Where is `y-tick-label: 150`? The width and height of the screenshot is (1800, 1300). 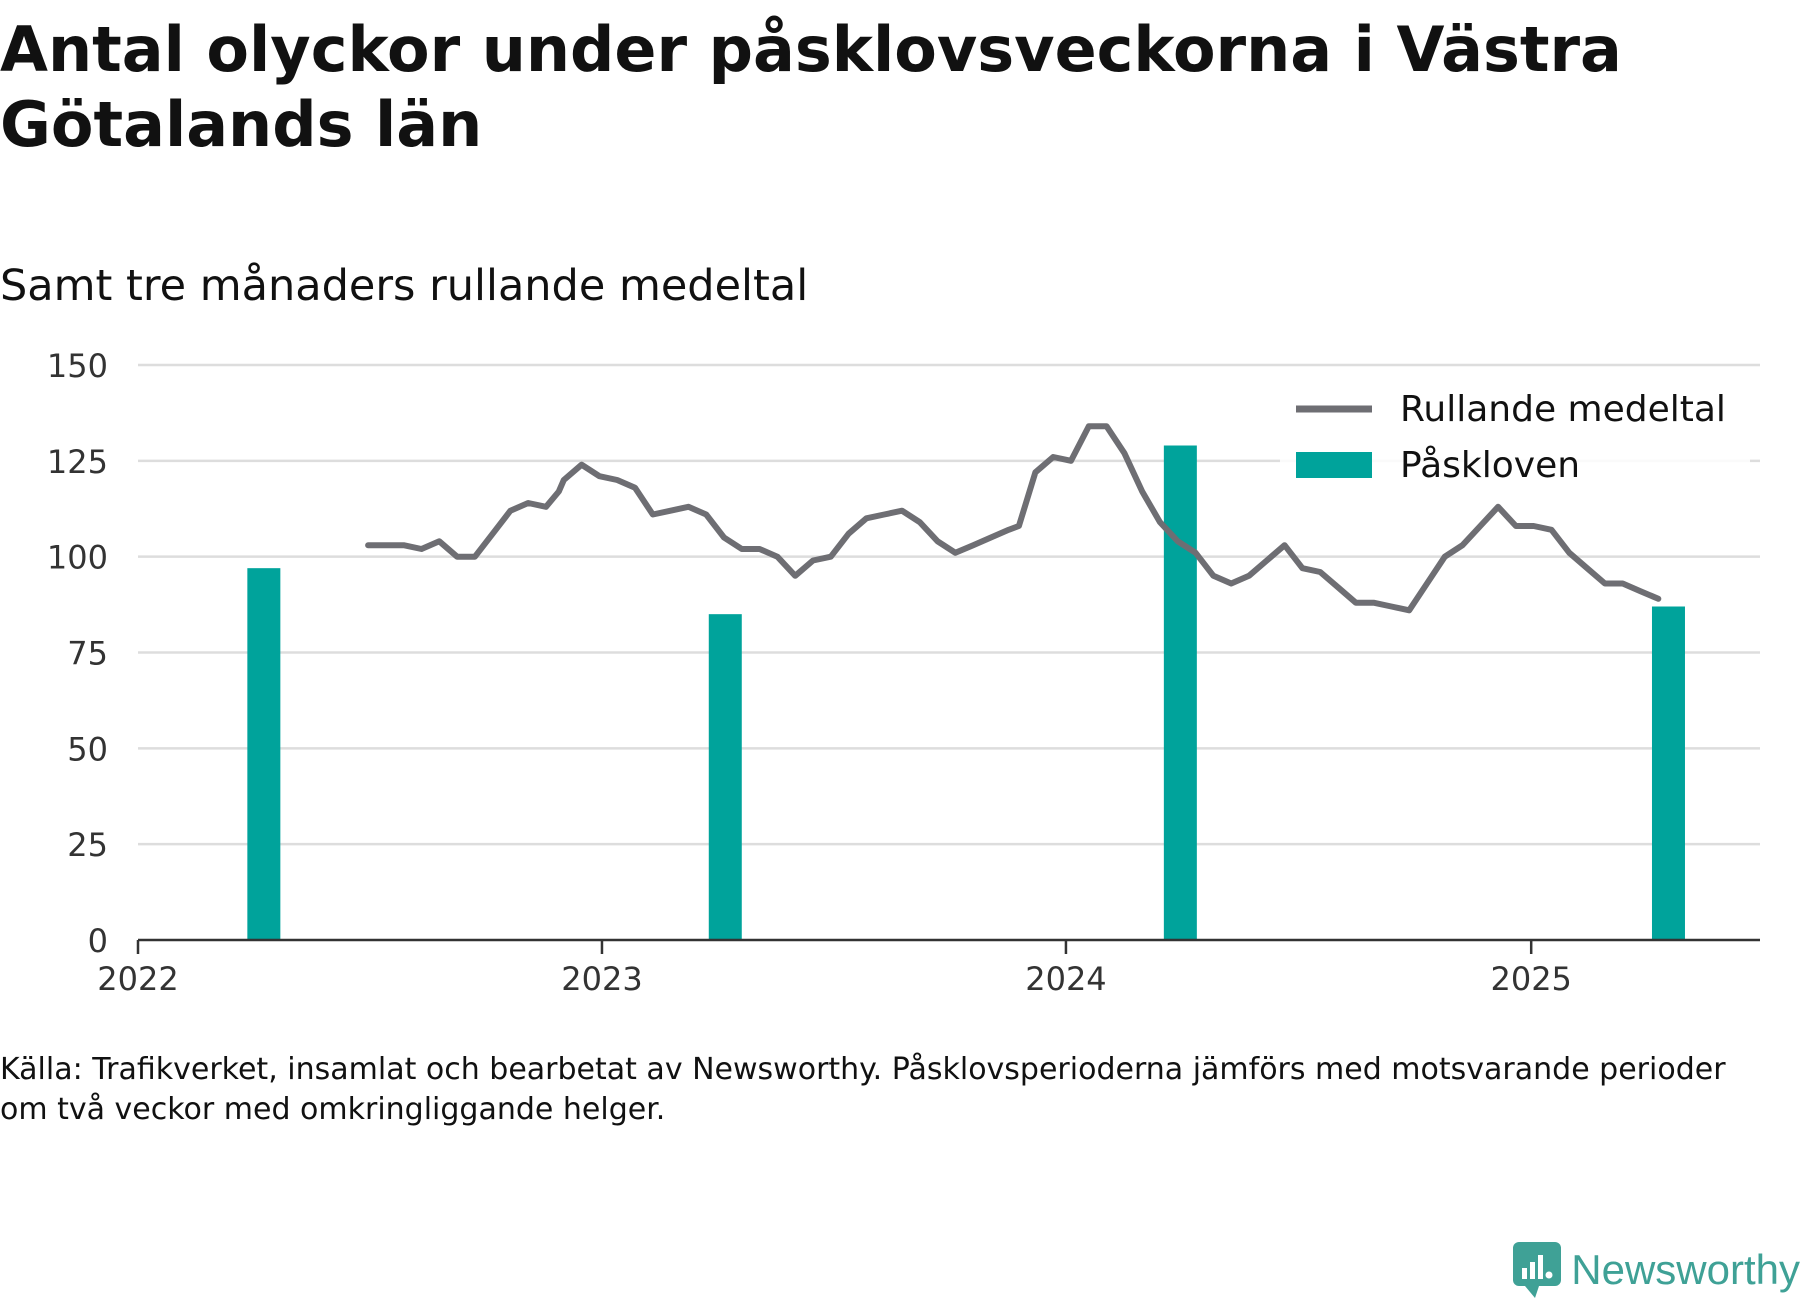
y-tick-label: 150 is located at coordinates (77, 366).